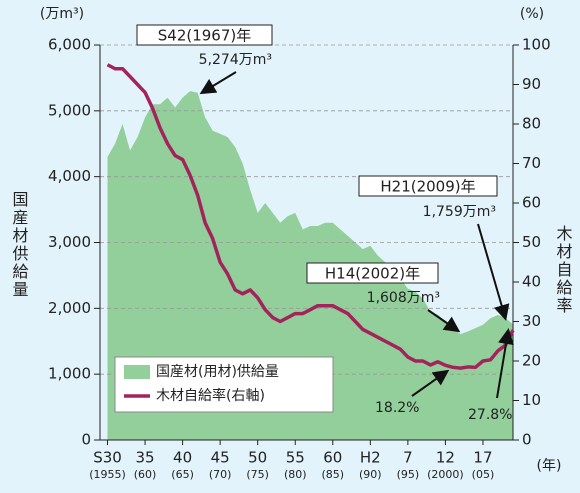 The height and width of the screenshot is (493, 580). What do you see at coordinates (224, 384) in the screenshot?
I see `legend-box` at bounding box center [224, 384].